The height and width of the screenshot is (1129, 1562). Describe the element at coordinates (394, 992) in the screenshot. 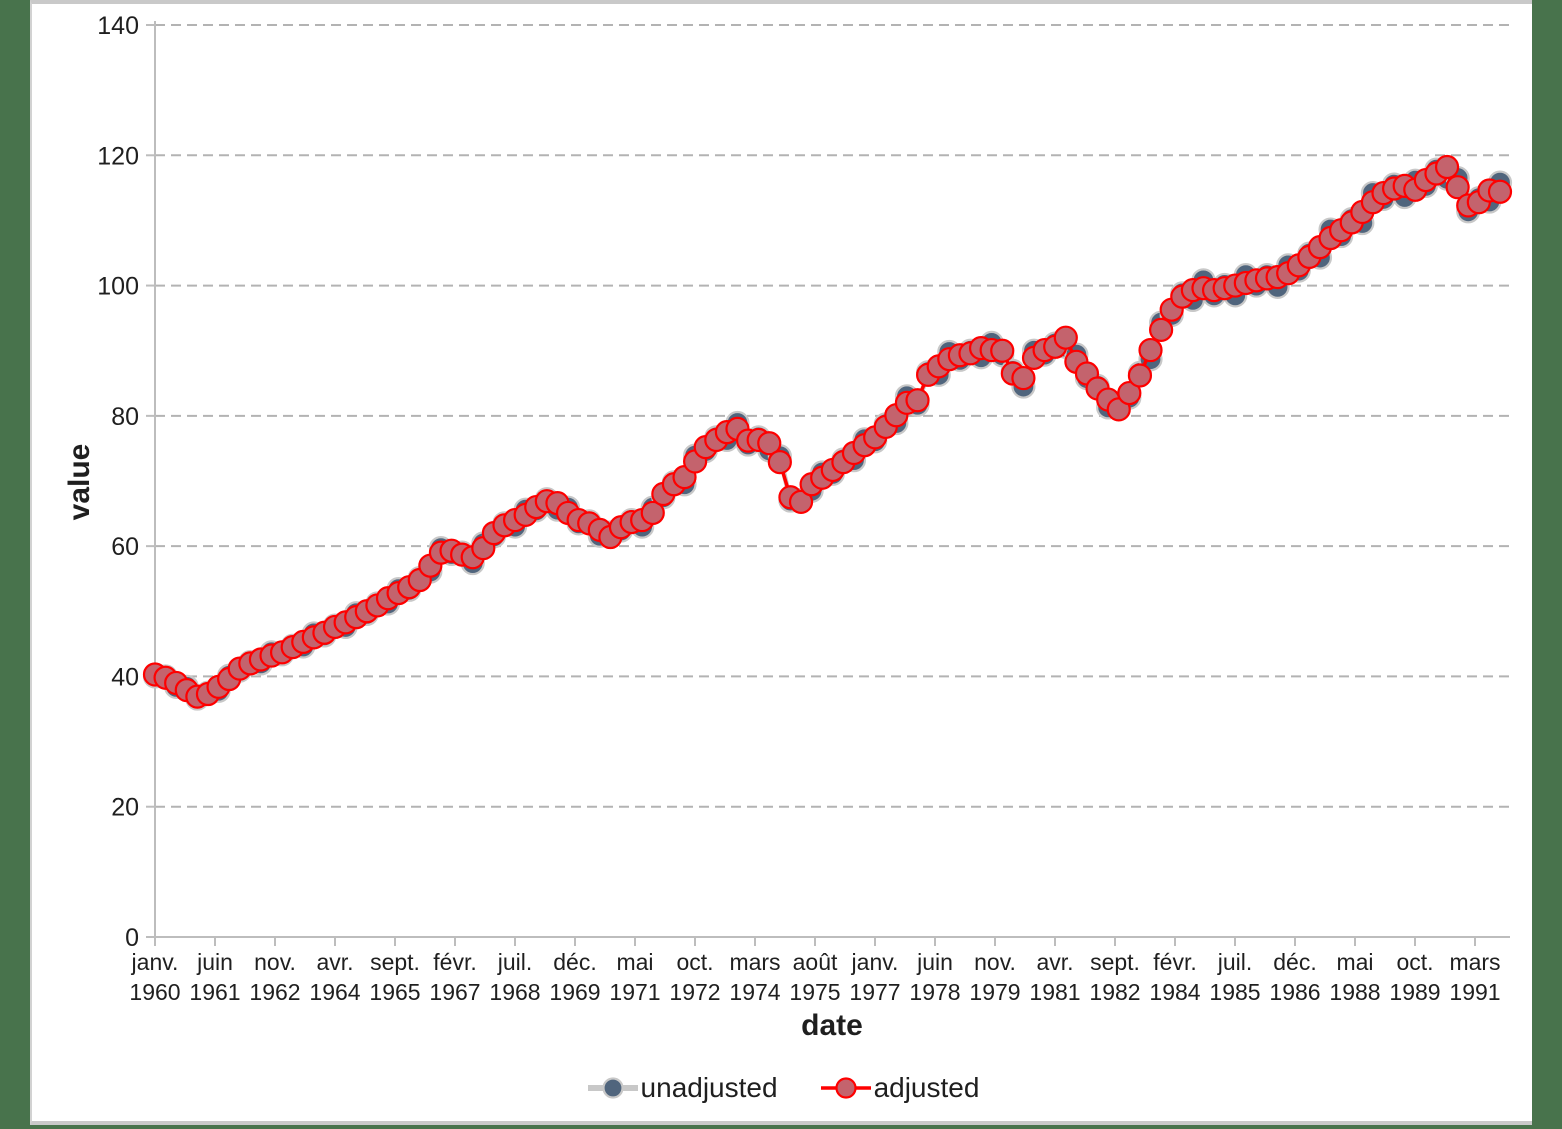

I see `x-tick-label-year: 1965` at that location.